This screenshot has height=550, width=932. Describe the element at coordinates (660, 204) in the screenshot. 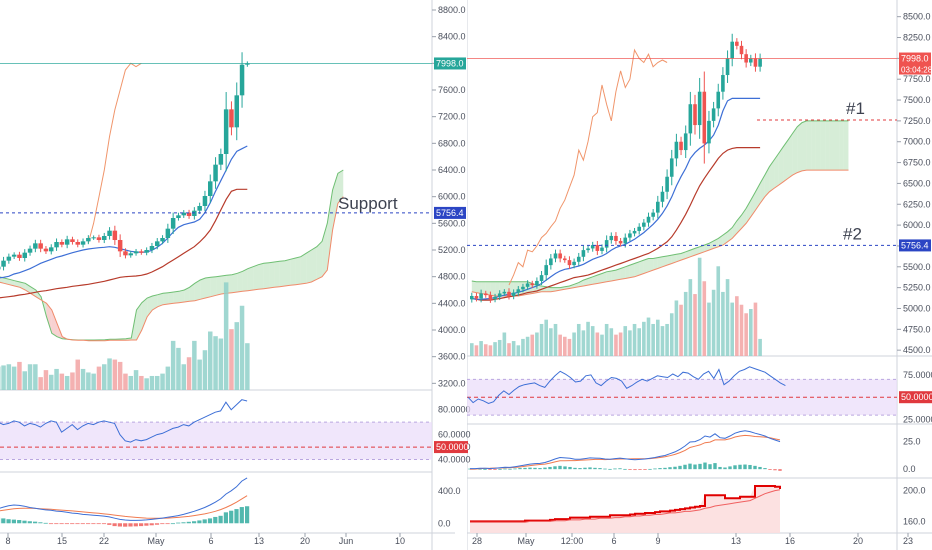

I see `cloud-line-a` at that location.